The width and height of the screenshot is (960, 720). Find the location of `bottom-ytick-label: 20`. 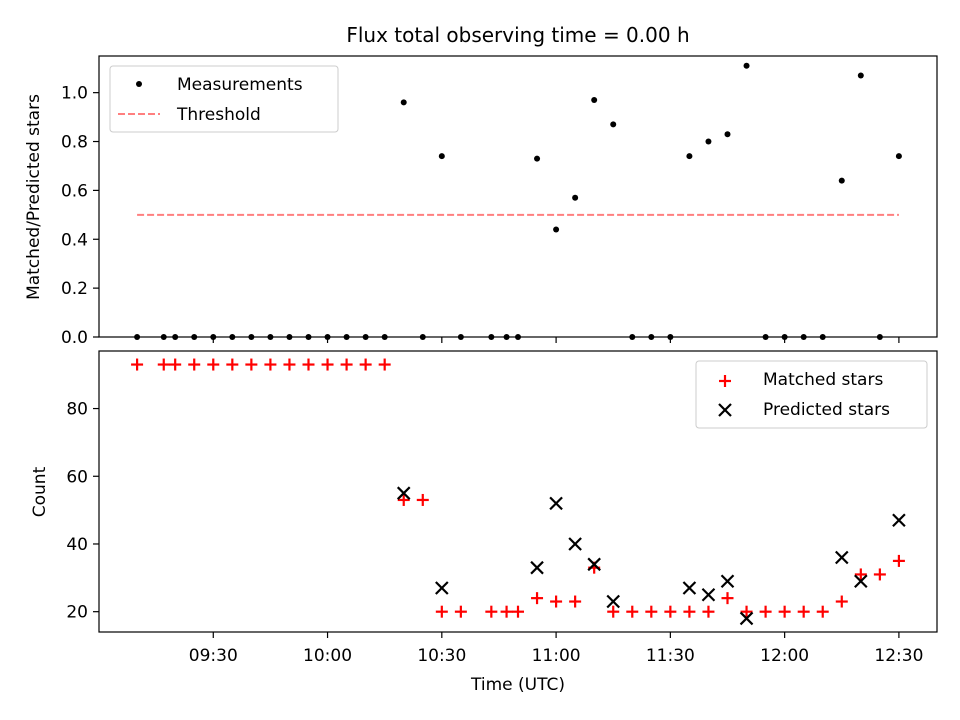

bottom-ytick-label: 20 is located at coordinates (77, 613).